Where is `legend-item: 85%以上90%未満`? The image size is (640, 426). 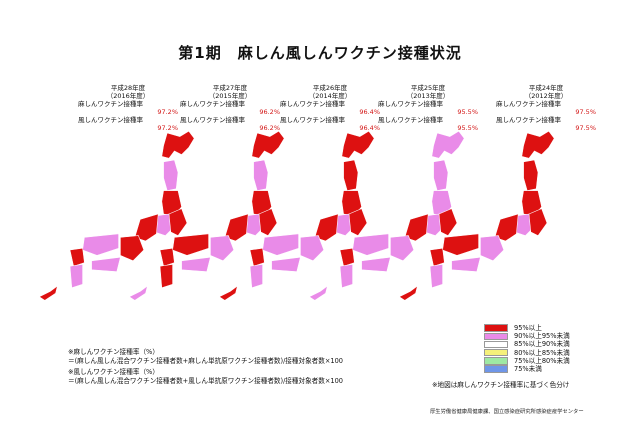 legend-item: 85%以上90%未満 is located at coordinates (527, 344).